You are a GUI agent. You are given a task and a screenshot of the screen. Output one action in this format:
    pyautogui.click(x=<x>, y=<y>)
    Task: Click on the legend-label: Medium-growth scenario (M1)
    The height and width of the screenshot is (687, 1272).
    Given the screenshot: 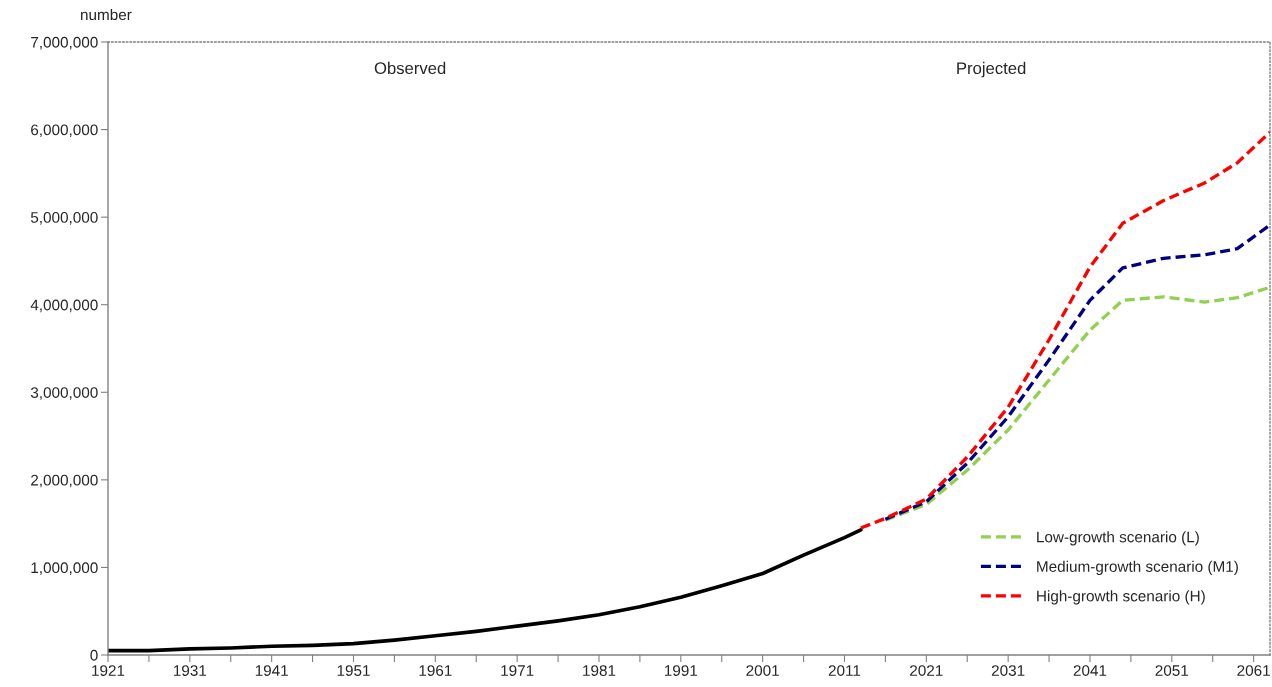 What is the action you would take?
    pyautogui.click(x=1137, y=567)
    